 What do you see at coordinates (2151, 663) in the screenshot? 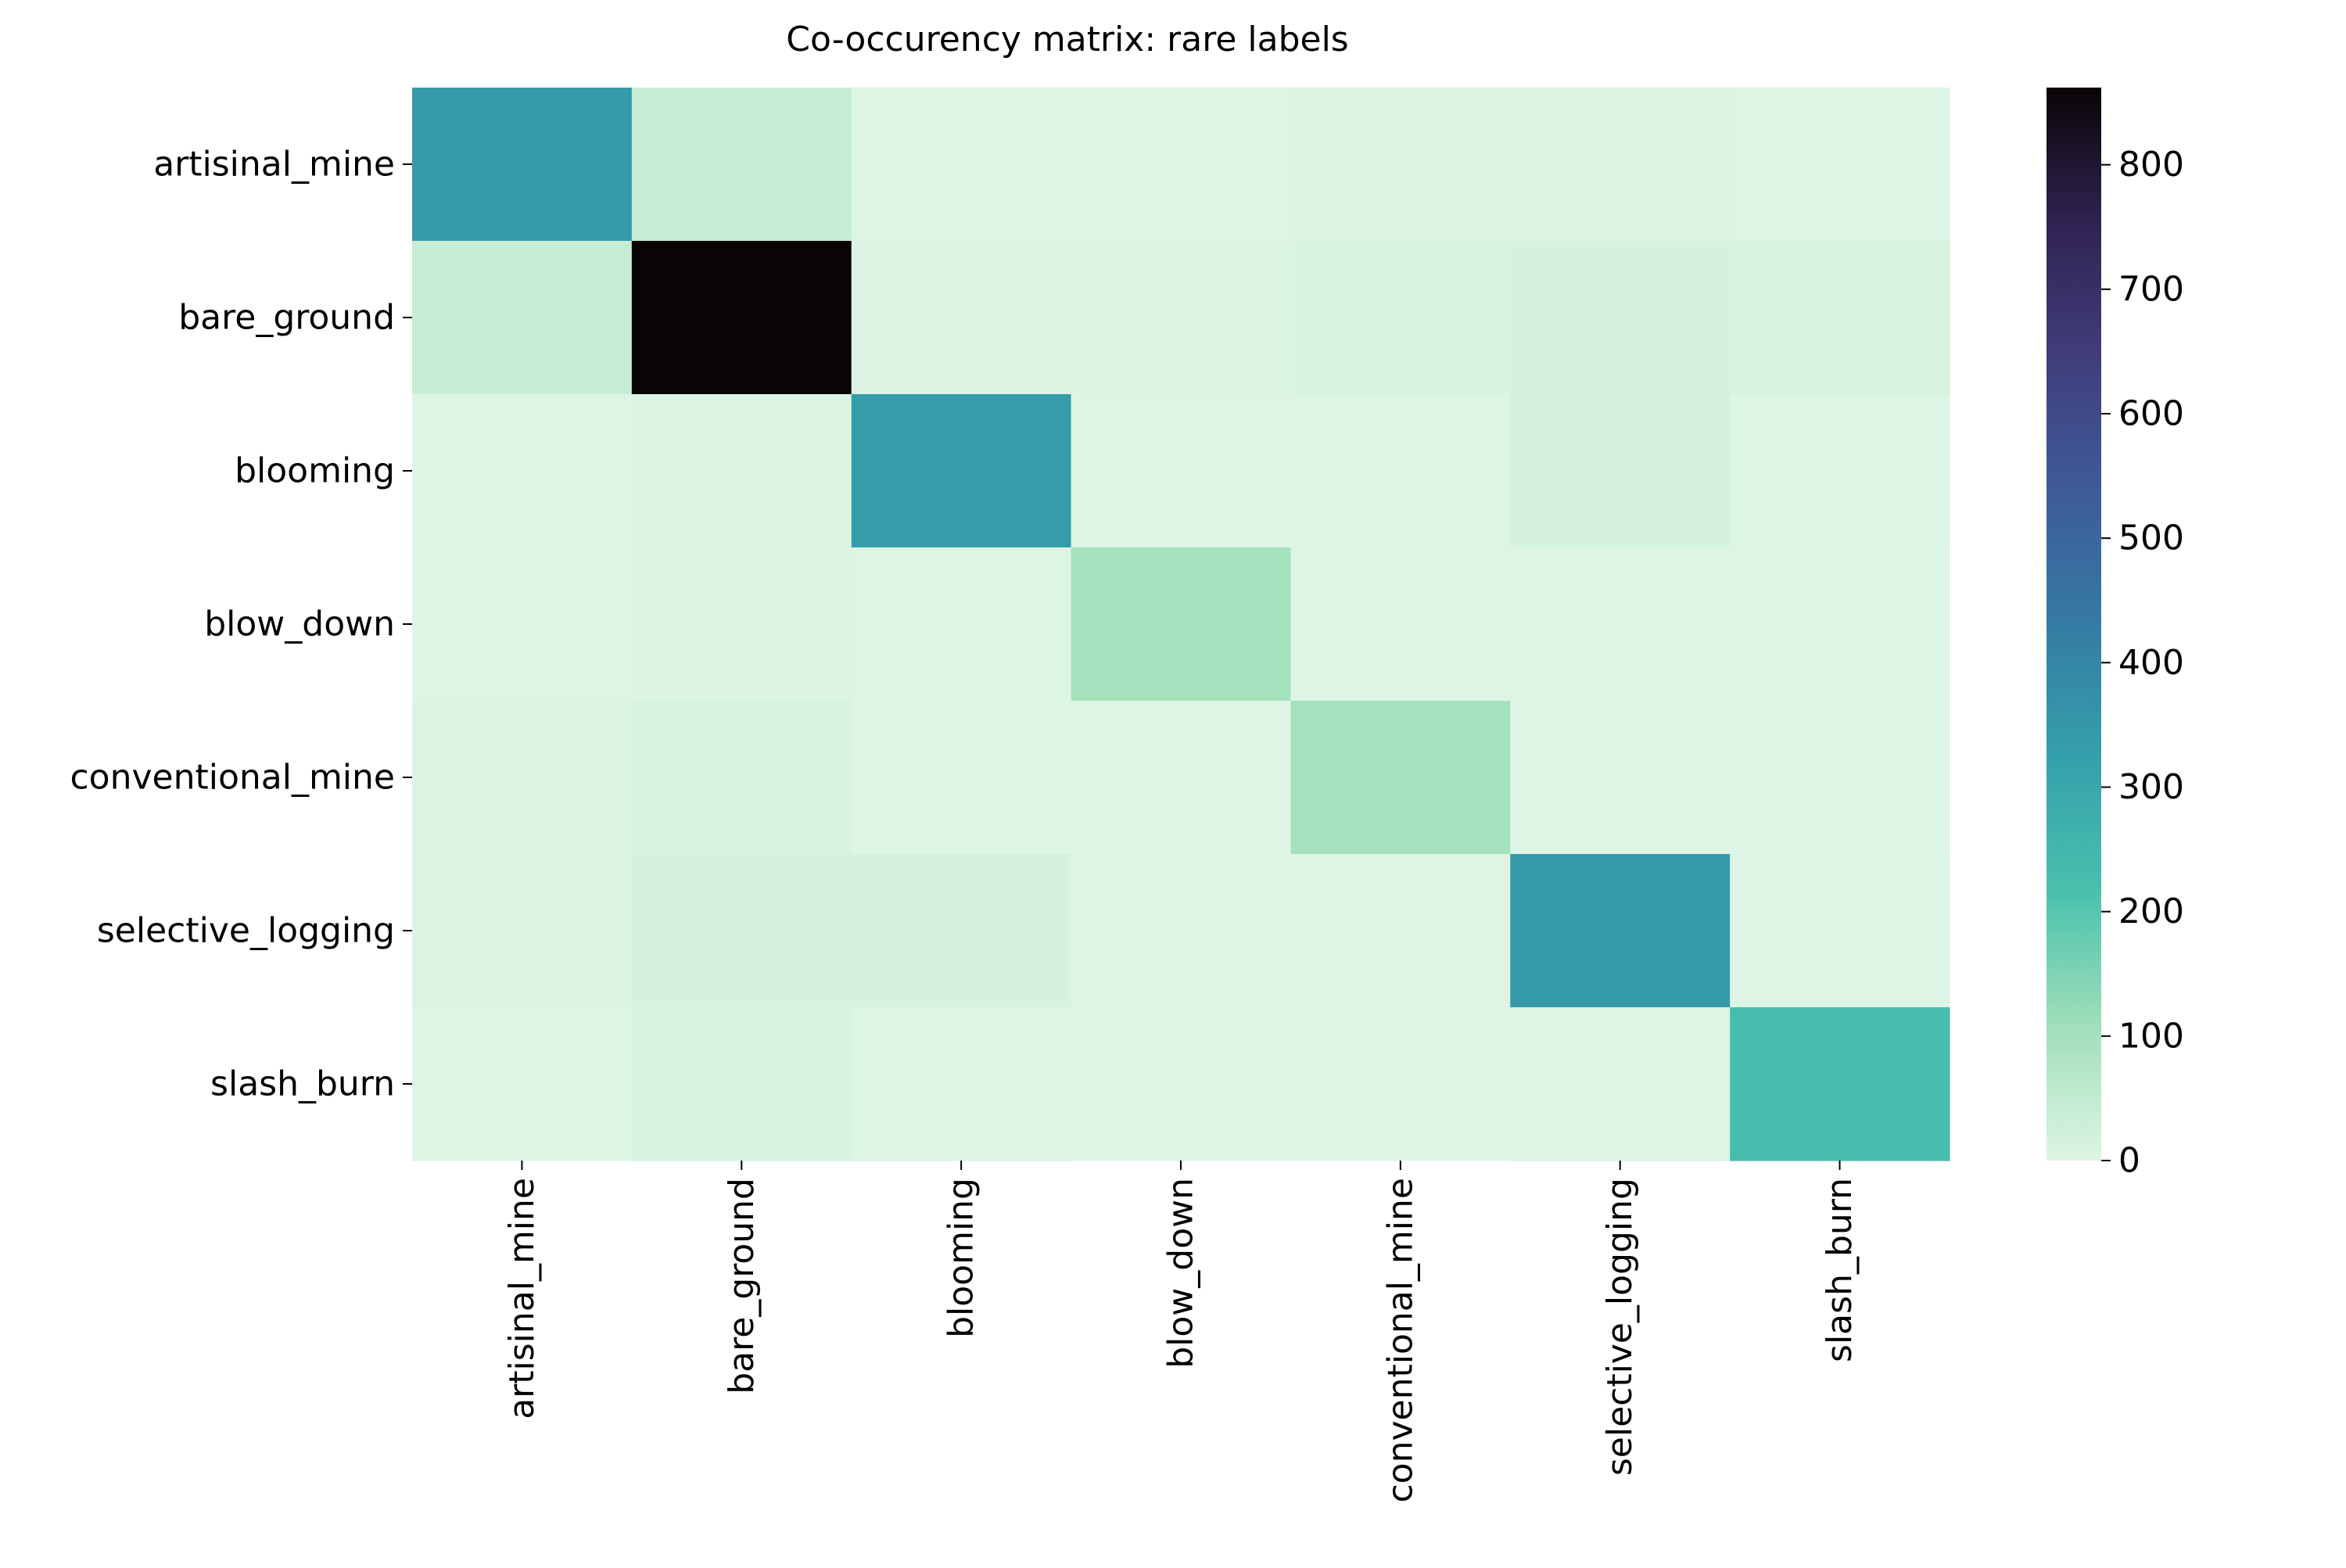
I see `colorbar-tick-label: 400` at bounding box center [2151, 663].